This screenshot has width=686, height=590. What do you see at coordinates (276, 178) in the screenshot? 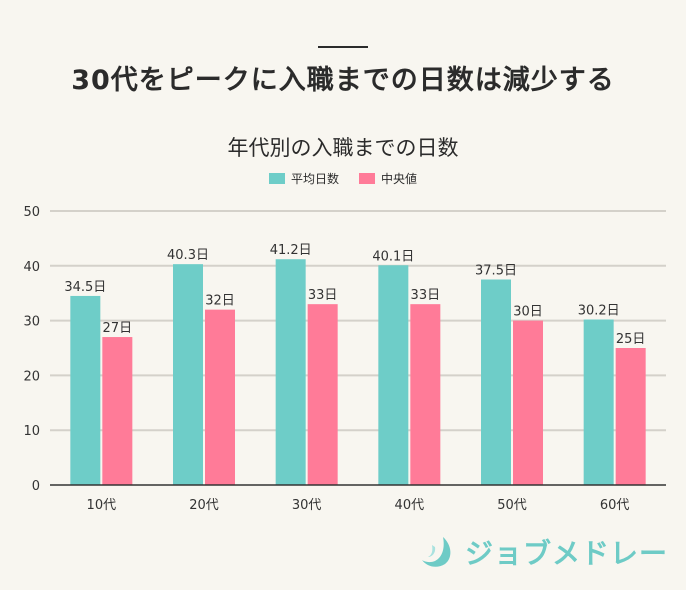
I see `legend-swatch-average` at bounding box center [276, 178].